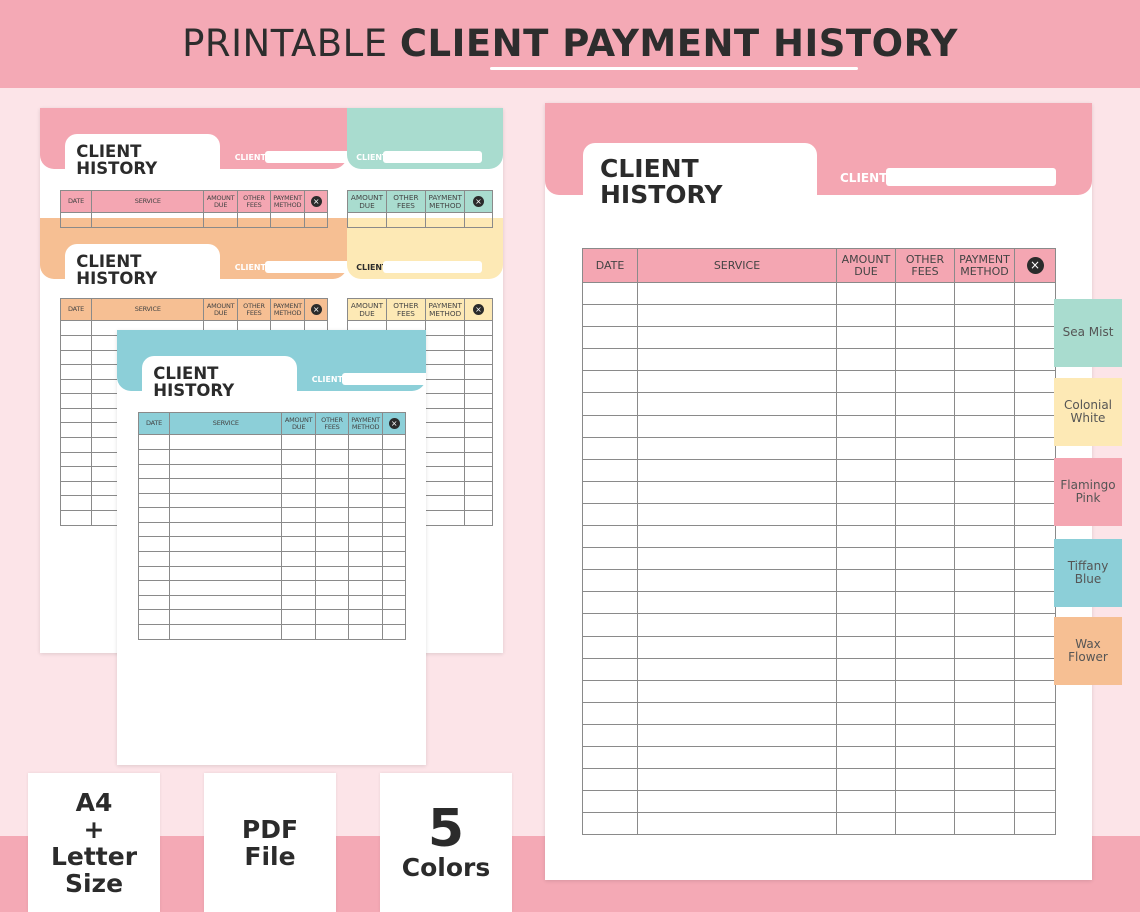  What do you see at coordinates (1088, 573) in the screenshot?
I see `color-swatch-tiffany-blue: Tiffany Blue` at bounding box center [1088, 573].